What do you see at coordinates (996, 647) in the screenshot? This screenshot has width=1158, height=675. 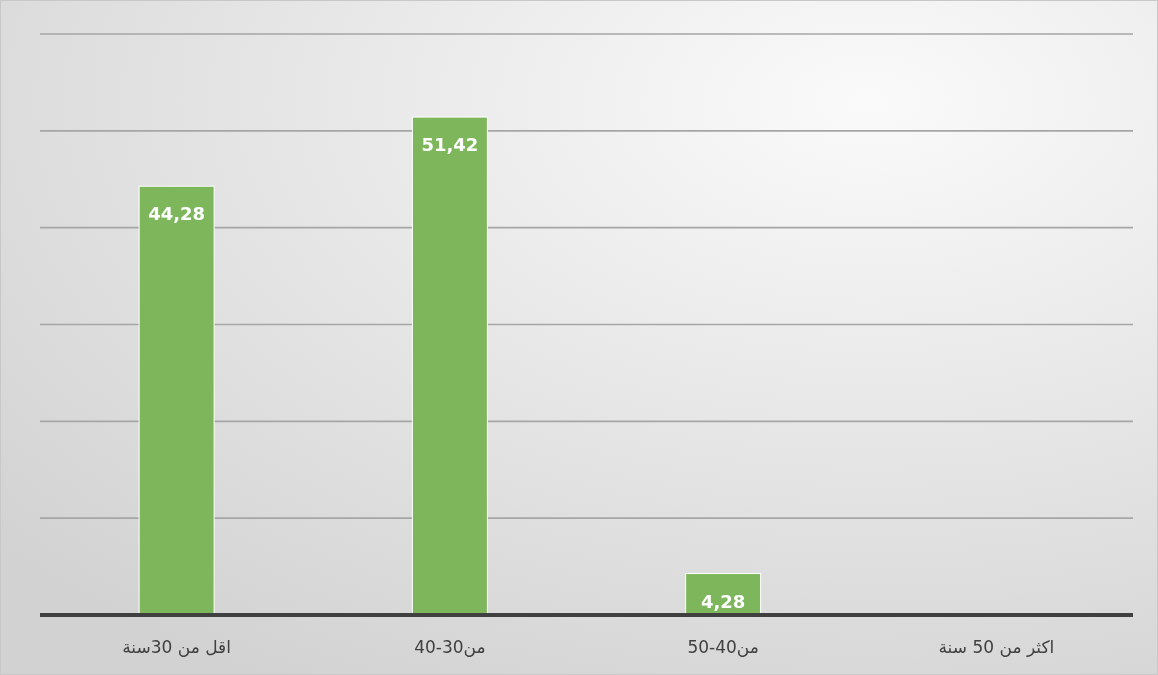 I see `x-tick-label: اكثر من 50 سنة` at bounding box center [996, 647].